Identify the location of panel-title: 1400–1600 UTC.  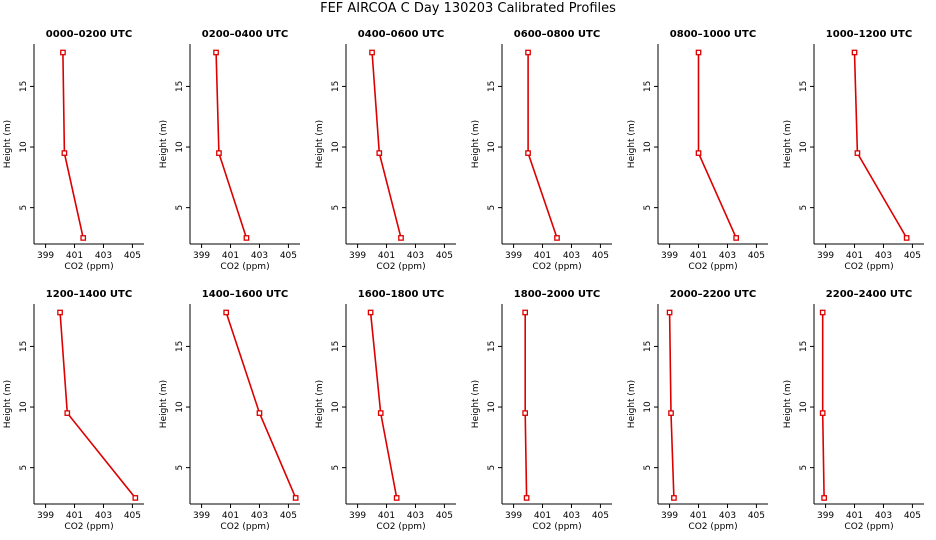
(245, 294).